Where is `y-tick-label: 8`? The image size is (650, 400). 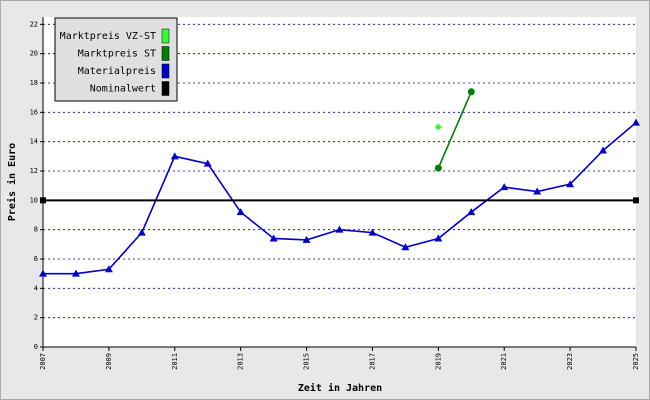
y-tick-label: 8 is located at coordinates (36, 230).